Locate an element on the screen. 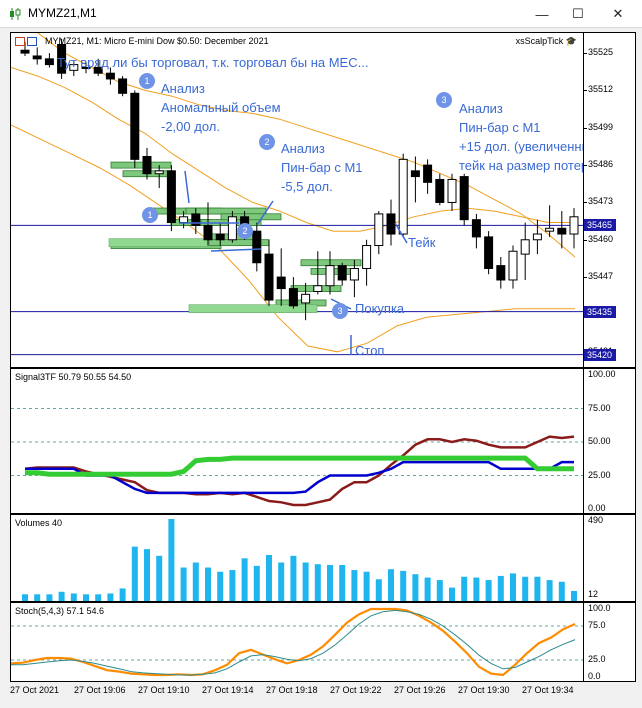 The height and width of the screenshot is (708, 642). volume-pane: Volumes 40 is located at coordinates (297, 558).